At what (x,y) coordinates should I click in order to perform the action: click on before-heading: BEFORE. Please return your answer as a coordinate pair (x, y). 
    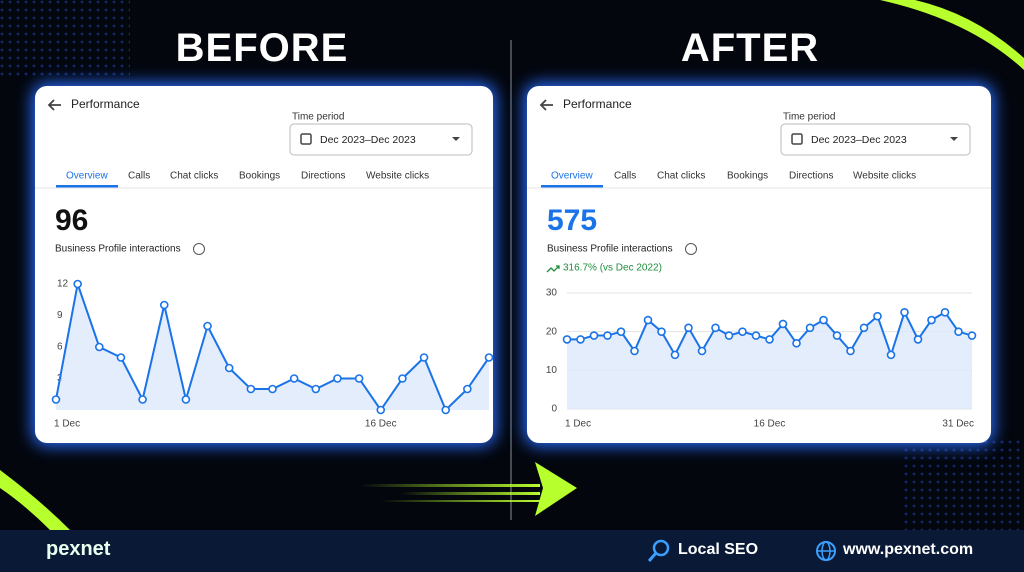
    Looking at the image, I should click on (262, 48).